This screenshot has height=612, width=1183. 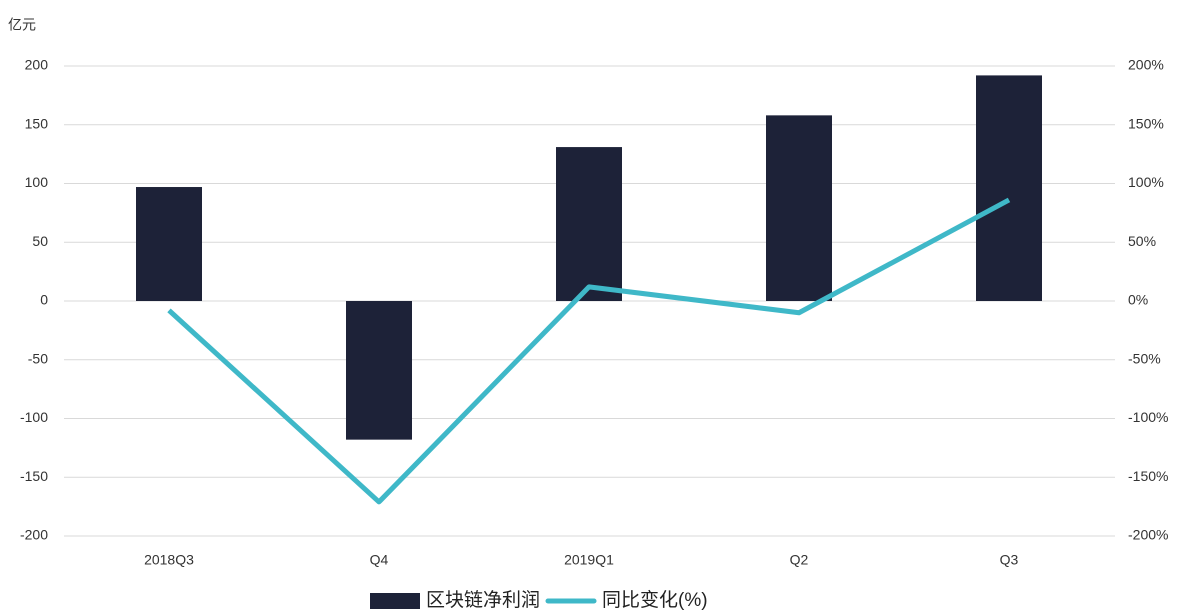 I want to click on legend: 区块链净利润 同比变化(%), so click(x=539, y=600).